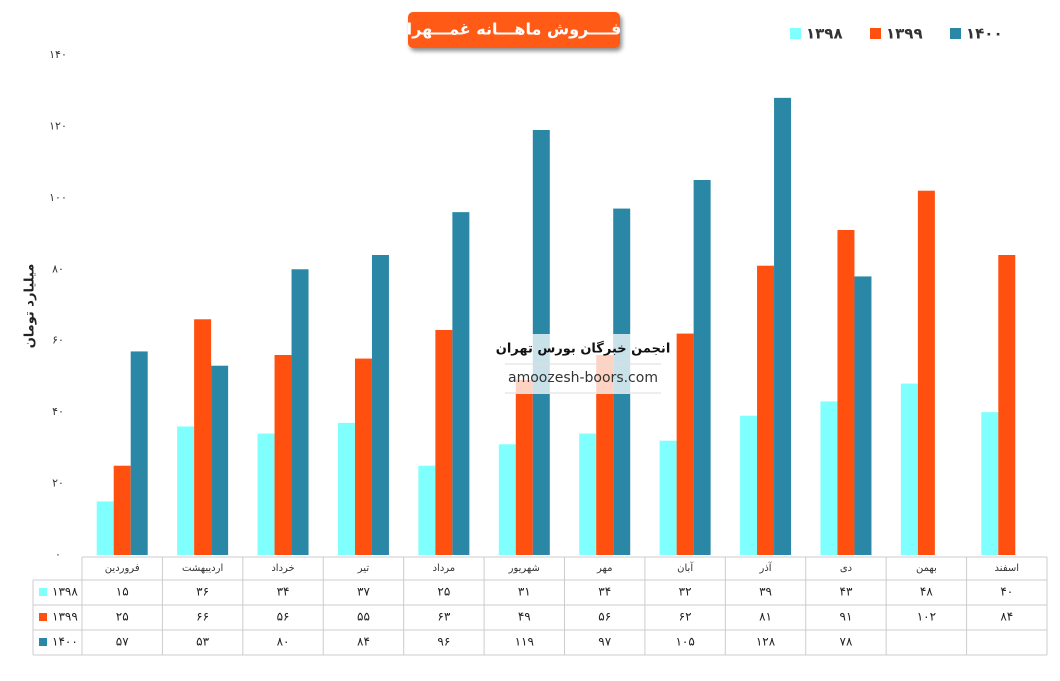 This screenshot has width=1060, height=681. What do you see at coordinates (58, 197) in the screenshot?
I see `y-tick-label: ۱۰۰` at bounding box center [58, 197].